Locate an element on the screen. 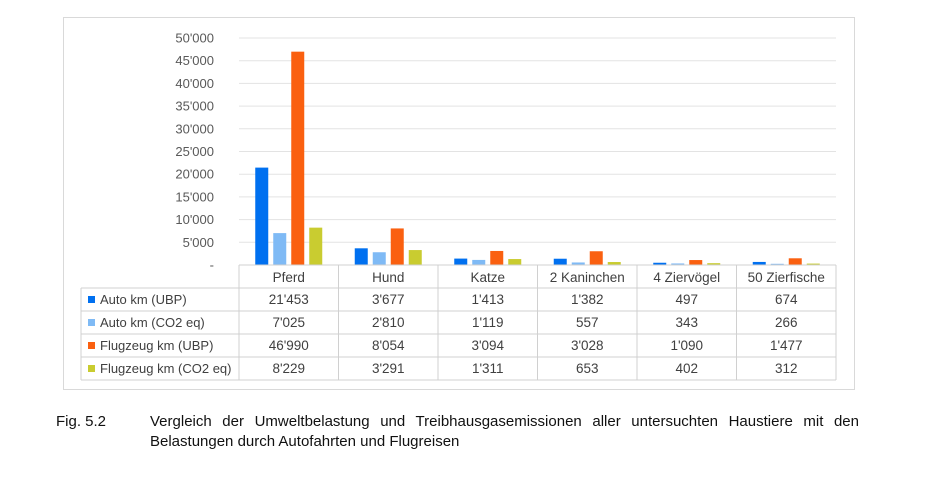 The image size is (931, 480). category-label: 4 Ziervögel is located at coordinates (686, 277).